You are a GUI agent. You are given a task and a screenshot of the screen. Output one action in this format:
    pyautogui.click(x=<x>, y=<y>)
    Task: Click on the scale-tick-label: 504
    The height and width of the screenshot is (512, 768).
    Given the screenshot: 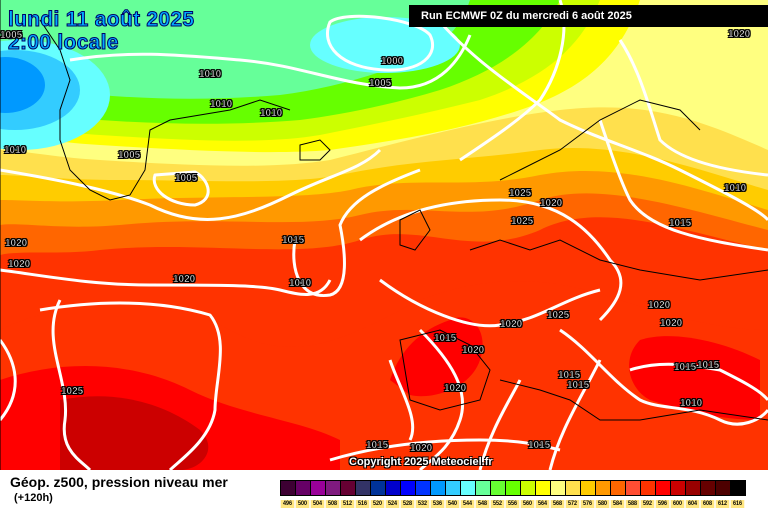 What is the action you would take?
    pyautogui.click(x=317, y=504)
    